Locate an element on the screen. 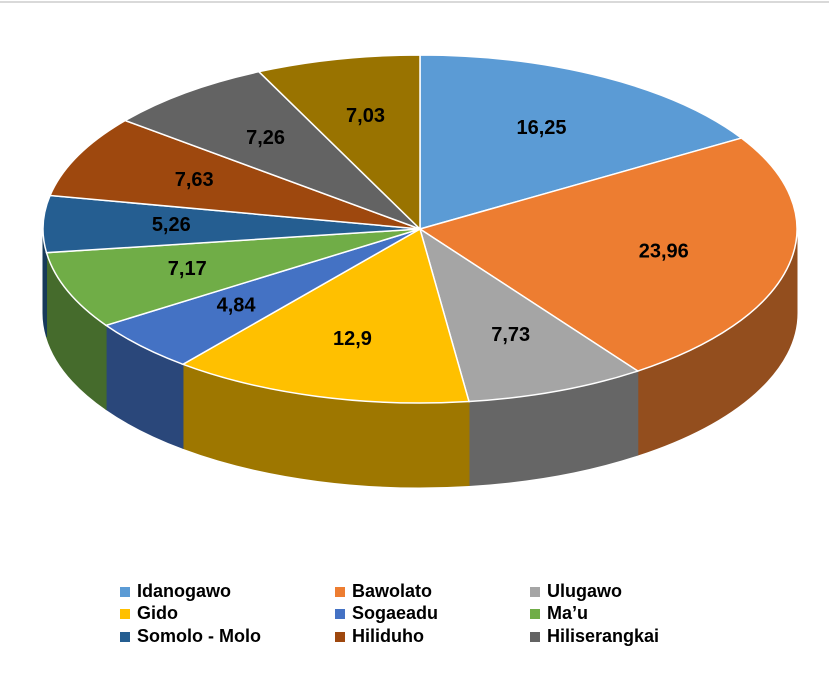 The image size is (829, 683). legend-label: Hiliserangkai is located at coordinates (603, 636).